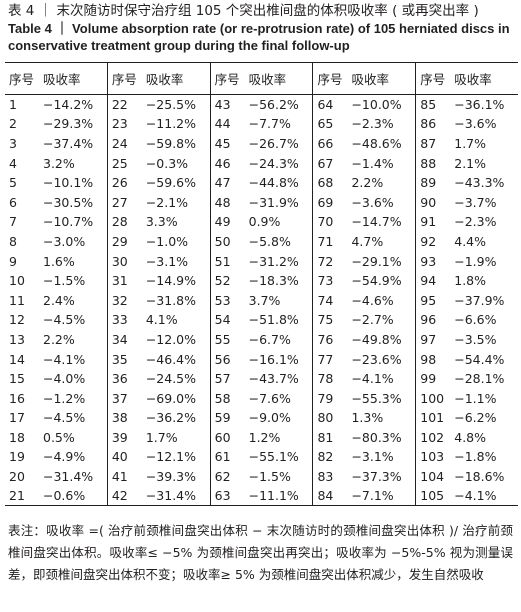 The image size is (521, 612). Describe the element at coordinates (170, 339) in the screenshot. I see `rate-cell: −12.0%` at that location.